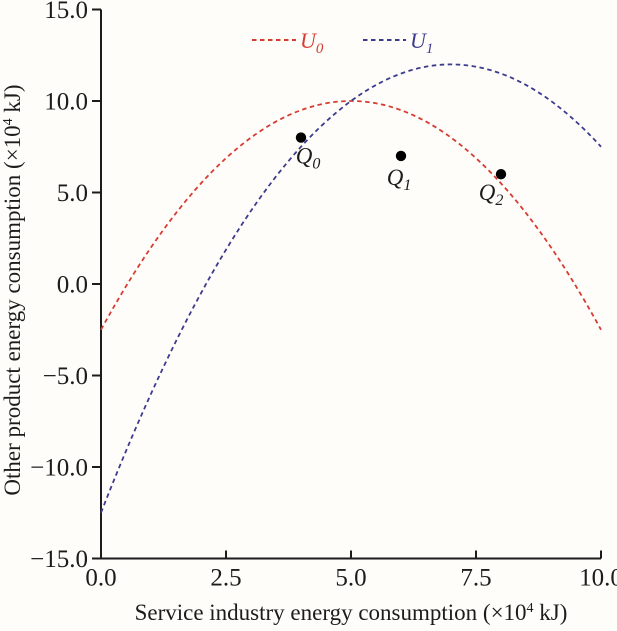  Describe the element at coordinates (301, 137) in the screenshot. I see `point-q0` at that location.